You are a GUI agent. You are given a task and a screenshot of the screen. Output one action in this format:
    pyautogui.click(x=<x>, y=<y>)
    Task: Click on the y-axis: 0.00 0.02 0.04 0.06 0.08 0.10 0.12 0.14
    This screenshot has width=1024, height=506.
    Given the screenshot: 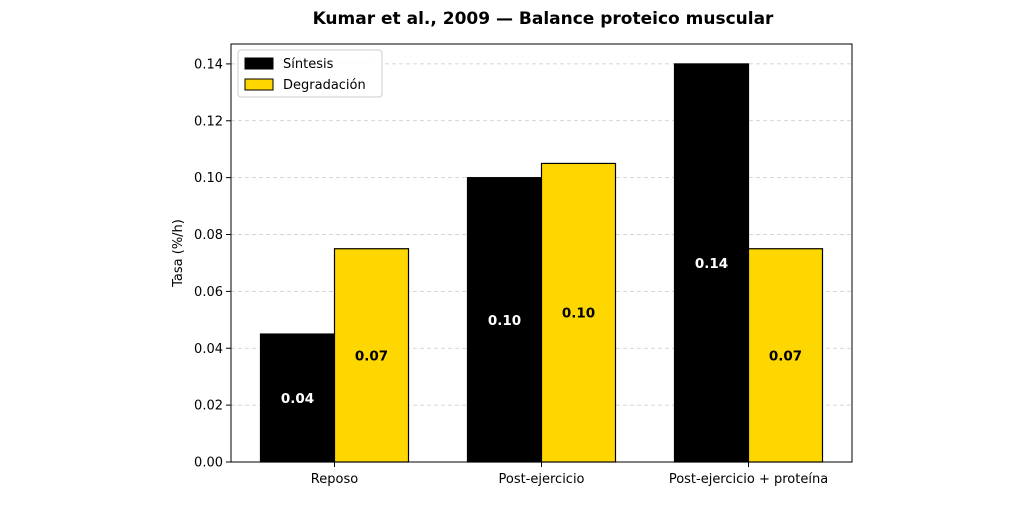 What is the action you would take?
    pyautogui.click(x=212, y=264)
    